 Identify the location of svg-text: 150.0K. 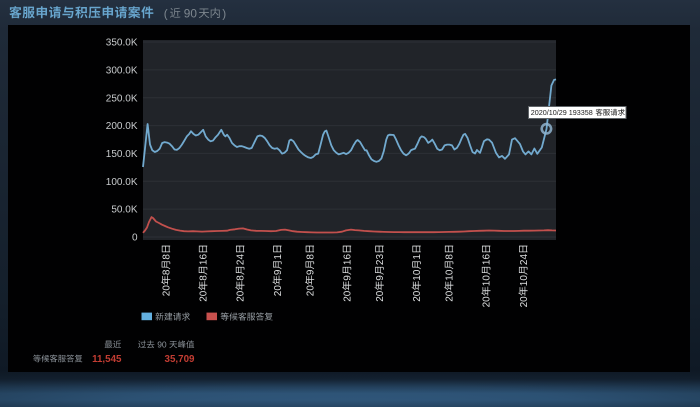
(122, 154).